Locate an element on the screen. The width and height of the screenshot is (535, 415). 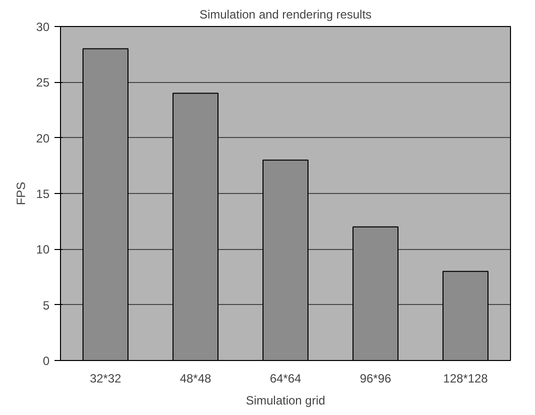
y-tick-label: 20 is located at coordinates (43, 138).